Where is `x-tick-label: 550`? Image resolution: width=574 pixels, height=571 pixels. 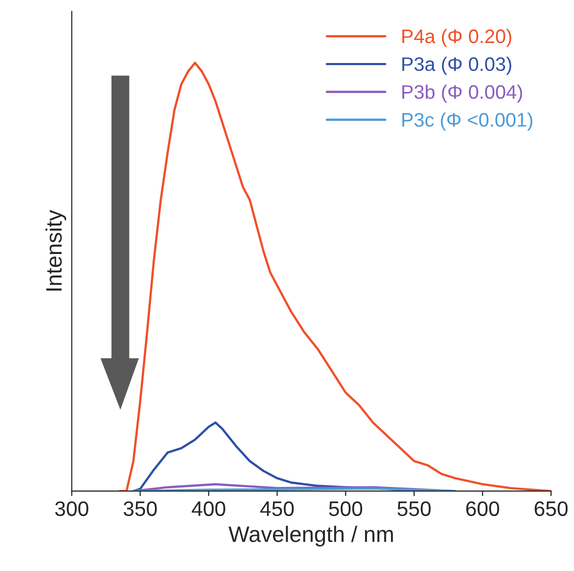 x-tick-label: 550 is located at coordinates (414, 508).